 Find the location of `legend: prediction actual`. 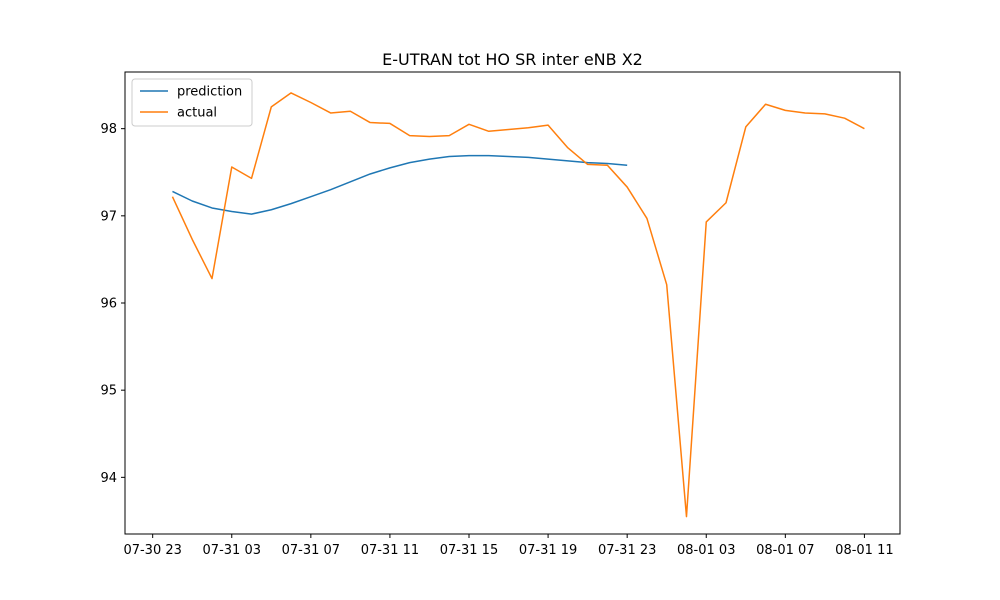

legend: prediction actual is located at coordinates (192, 102).